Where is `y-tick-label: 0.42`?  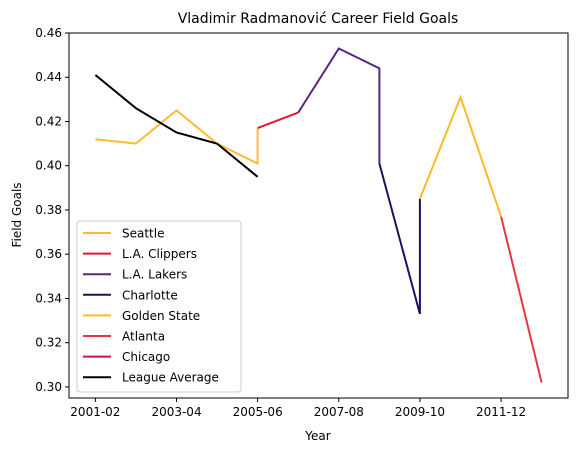
y-tick-label: 0.42 is located at coordinates (48, 121).